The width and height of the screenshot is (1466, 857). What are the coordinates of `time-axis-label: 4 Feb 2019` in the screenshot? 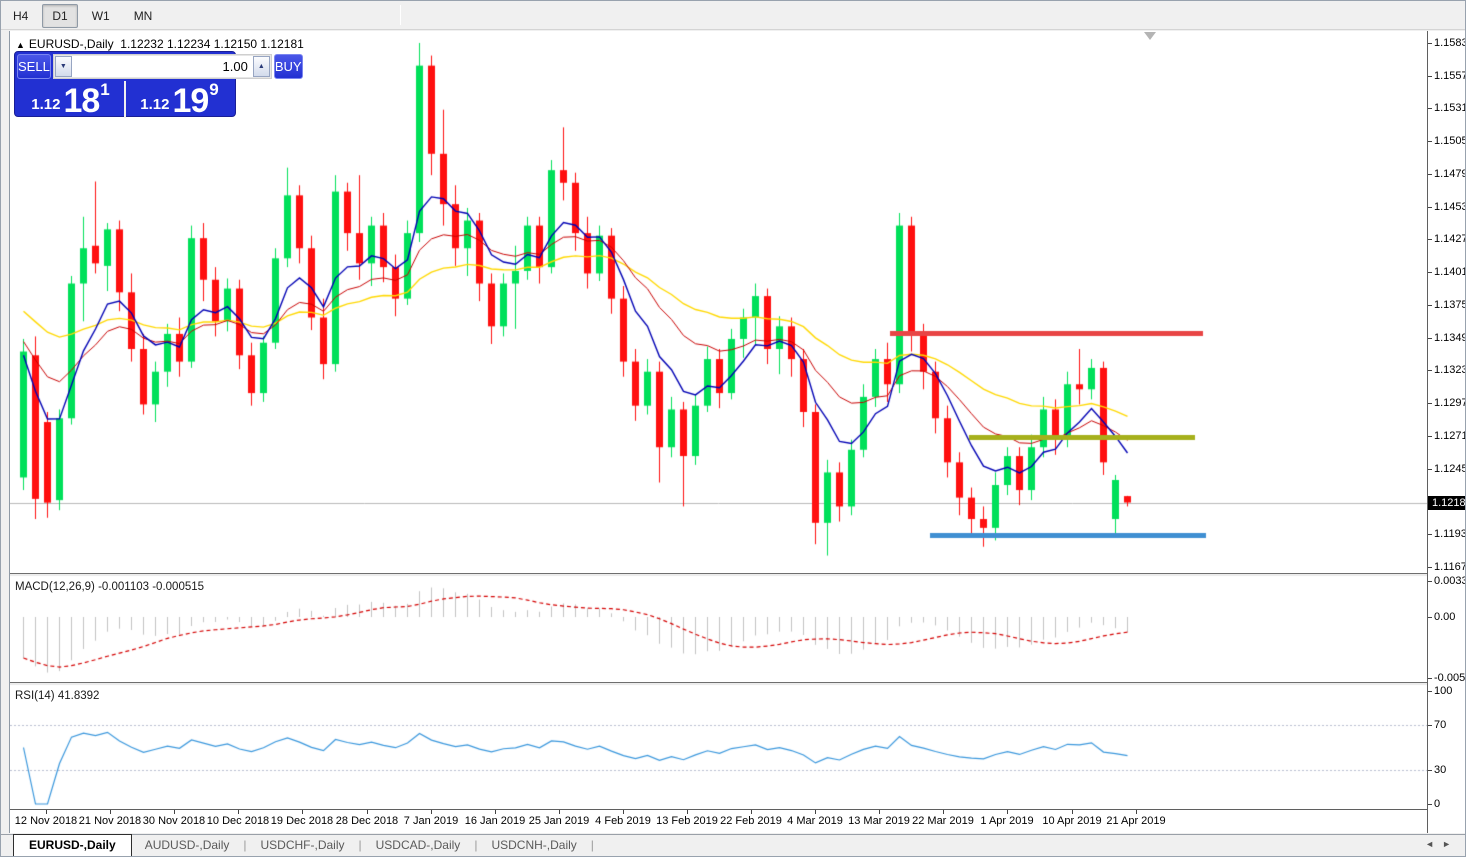 It's located at (623, 821).